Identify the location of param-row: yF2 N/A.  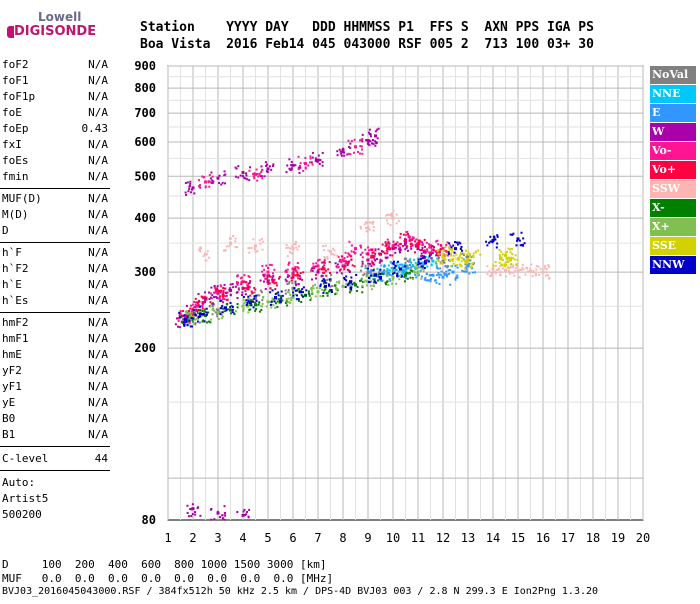
(56, 372).